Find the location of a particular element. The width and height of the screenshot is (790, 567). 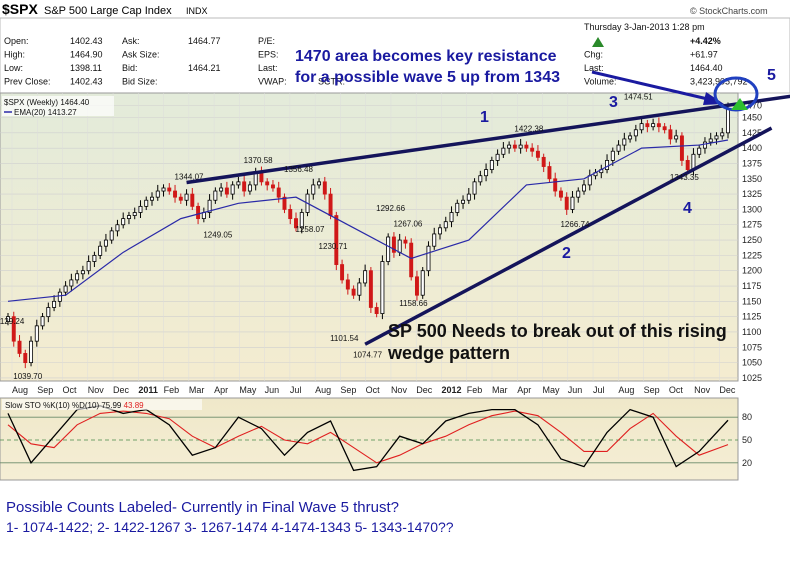

quote-value: +4.42% is located at coordinates (705, 41).